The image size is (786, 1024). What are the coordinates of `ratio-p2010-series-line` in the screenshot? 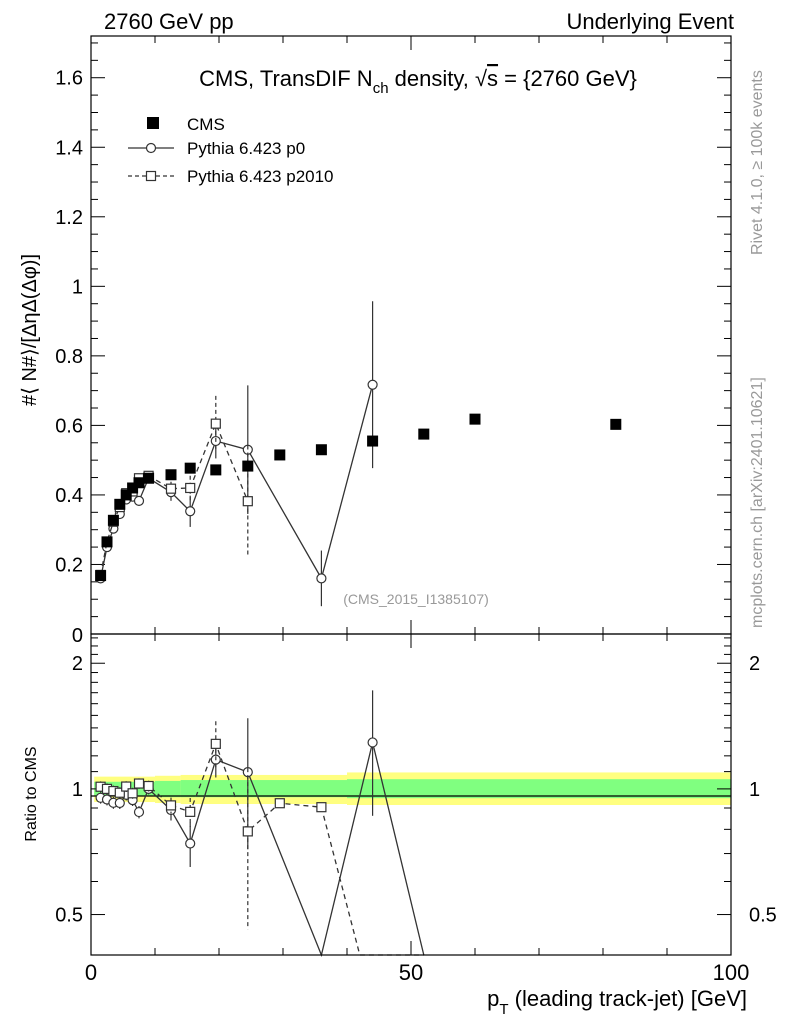 It's located at (262, 848).